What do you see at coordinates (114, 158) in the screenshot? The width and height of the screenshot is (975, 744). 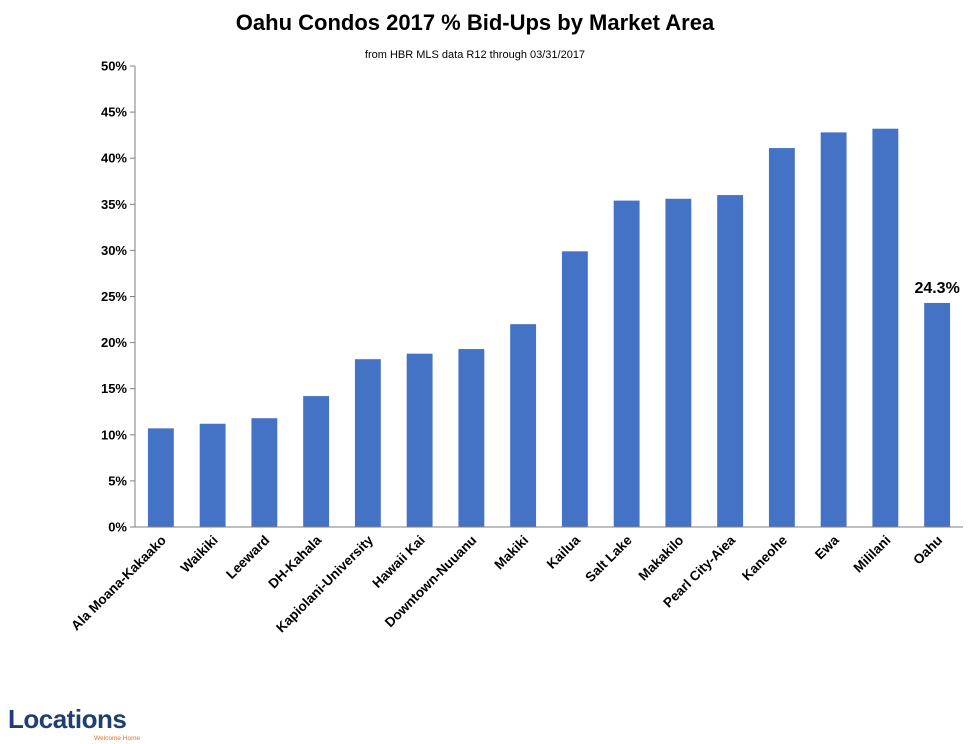 I see `y-tick-label: 40%` at bounding box center [114, 158].